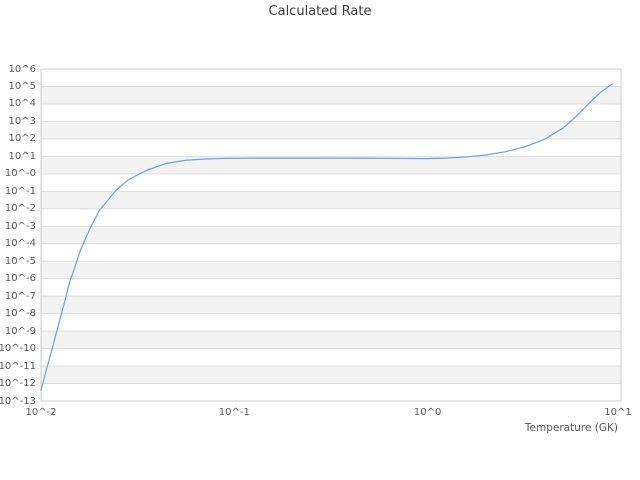 The width and height of the screenshot is (640, 480). Describe the element at coordinates (20, 331) in the screenshot. I see `y-tick-label: 10^-9` at that location.